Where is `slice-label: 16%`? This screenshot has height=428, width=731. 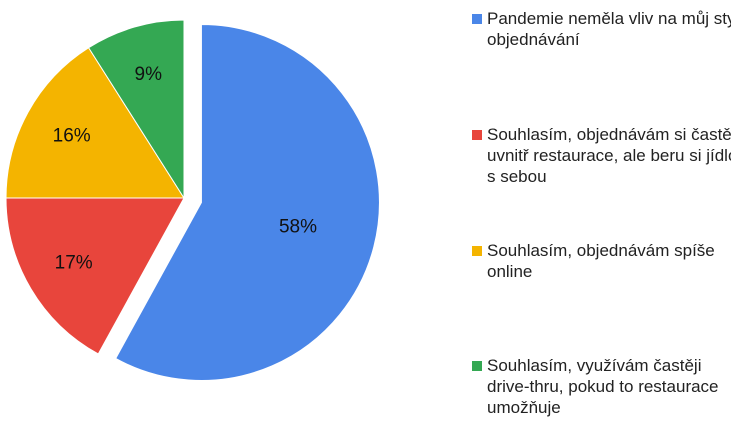 slice-label: 16% is located at coordinates (72, 135).